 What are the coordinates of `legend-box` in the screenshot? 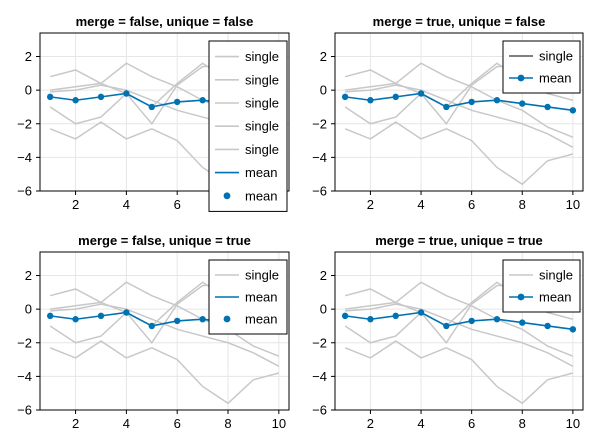 It's located at (541, 286).